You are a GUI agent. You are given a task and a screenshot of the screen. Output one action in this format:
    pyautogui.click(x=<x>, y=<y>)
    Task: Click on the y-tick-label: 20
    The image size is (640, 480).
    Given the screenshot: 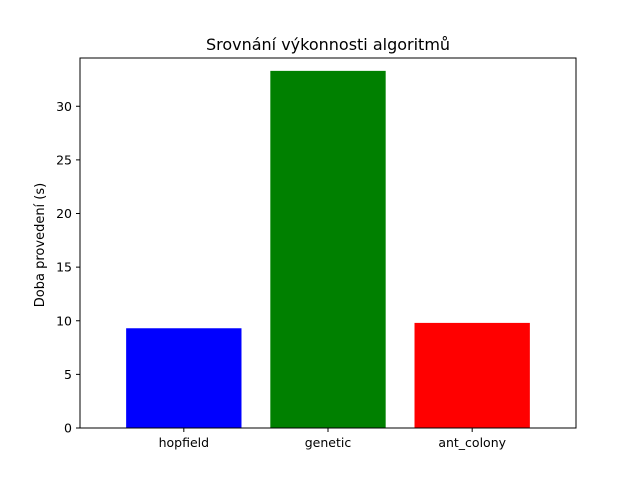 What is the action you would take?
    pyautogui.click(x=64, y=213)
    